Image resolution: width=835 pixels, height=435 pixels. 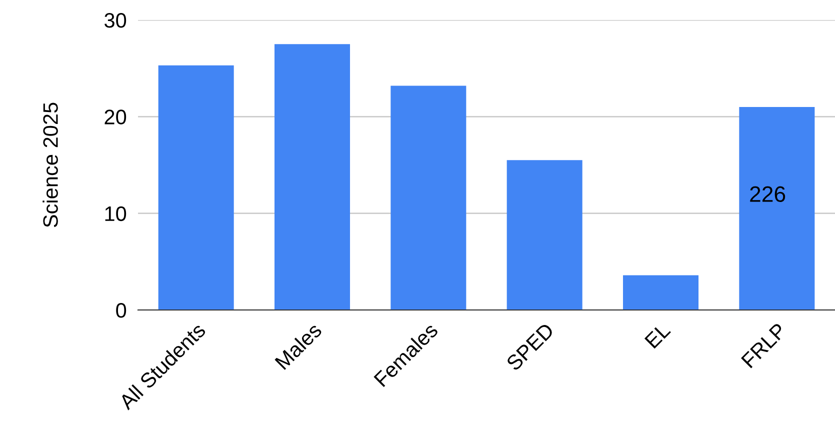 What do you see at coordinates (115, 214) in the screenshot?
I see `y-tick-label: 10` at bounding box center [115, 214].